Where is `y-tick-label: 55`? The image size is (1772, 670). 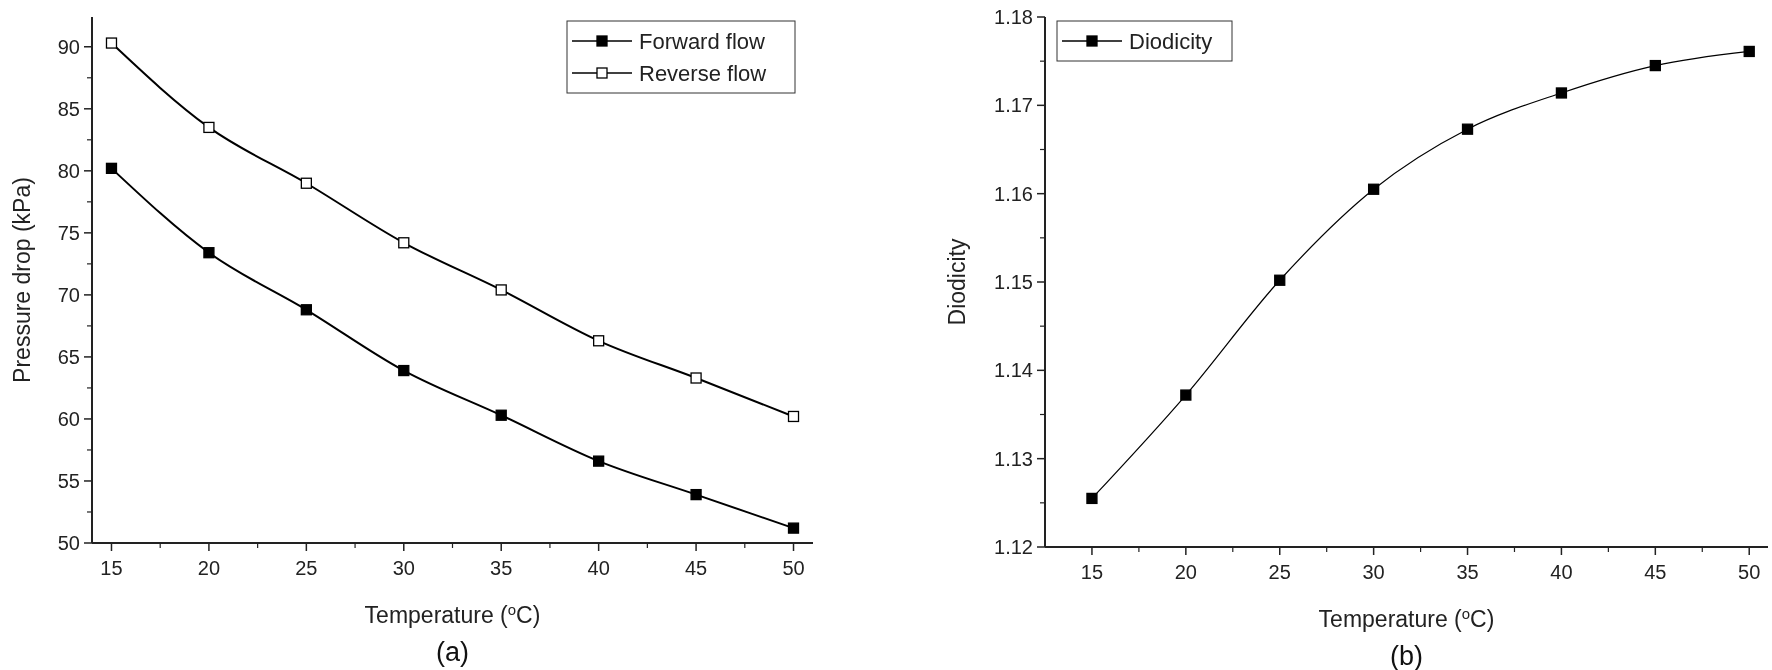 y-tick-label: 55 is located at coordinates (68, 480).